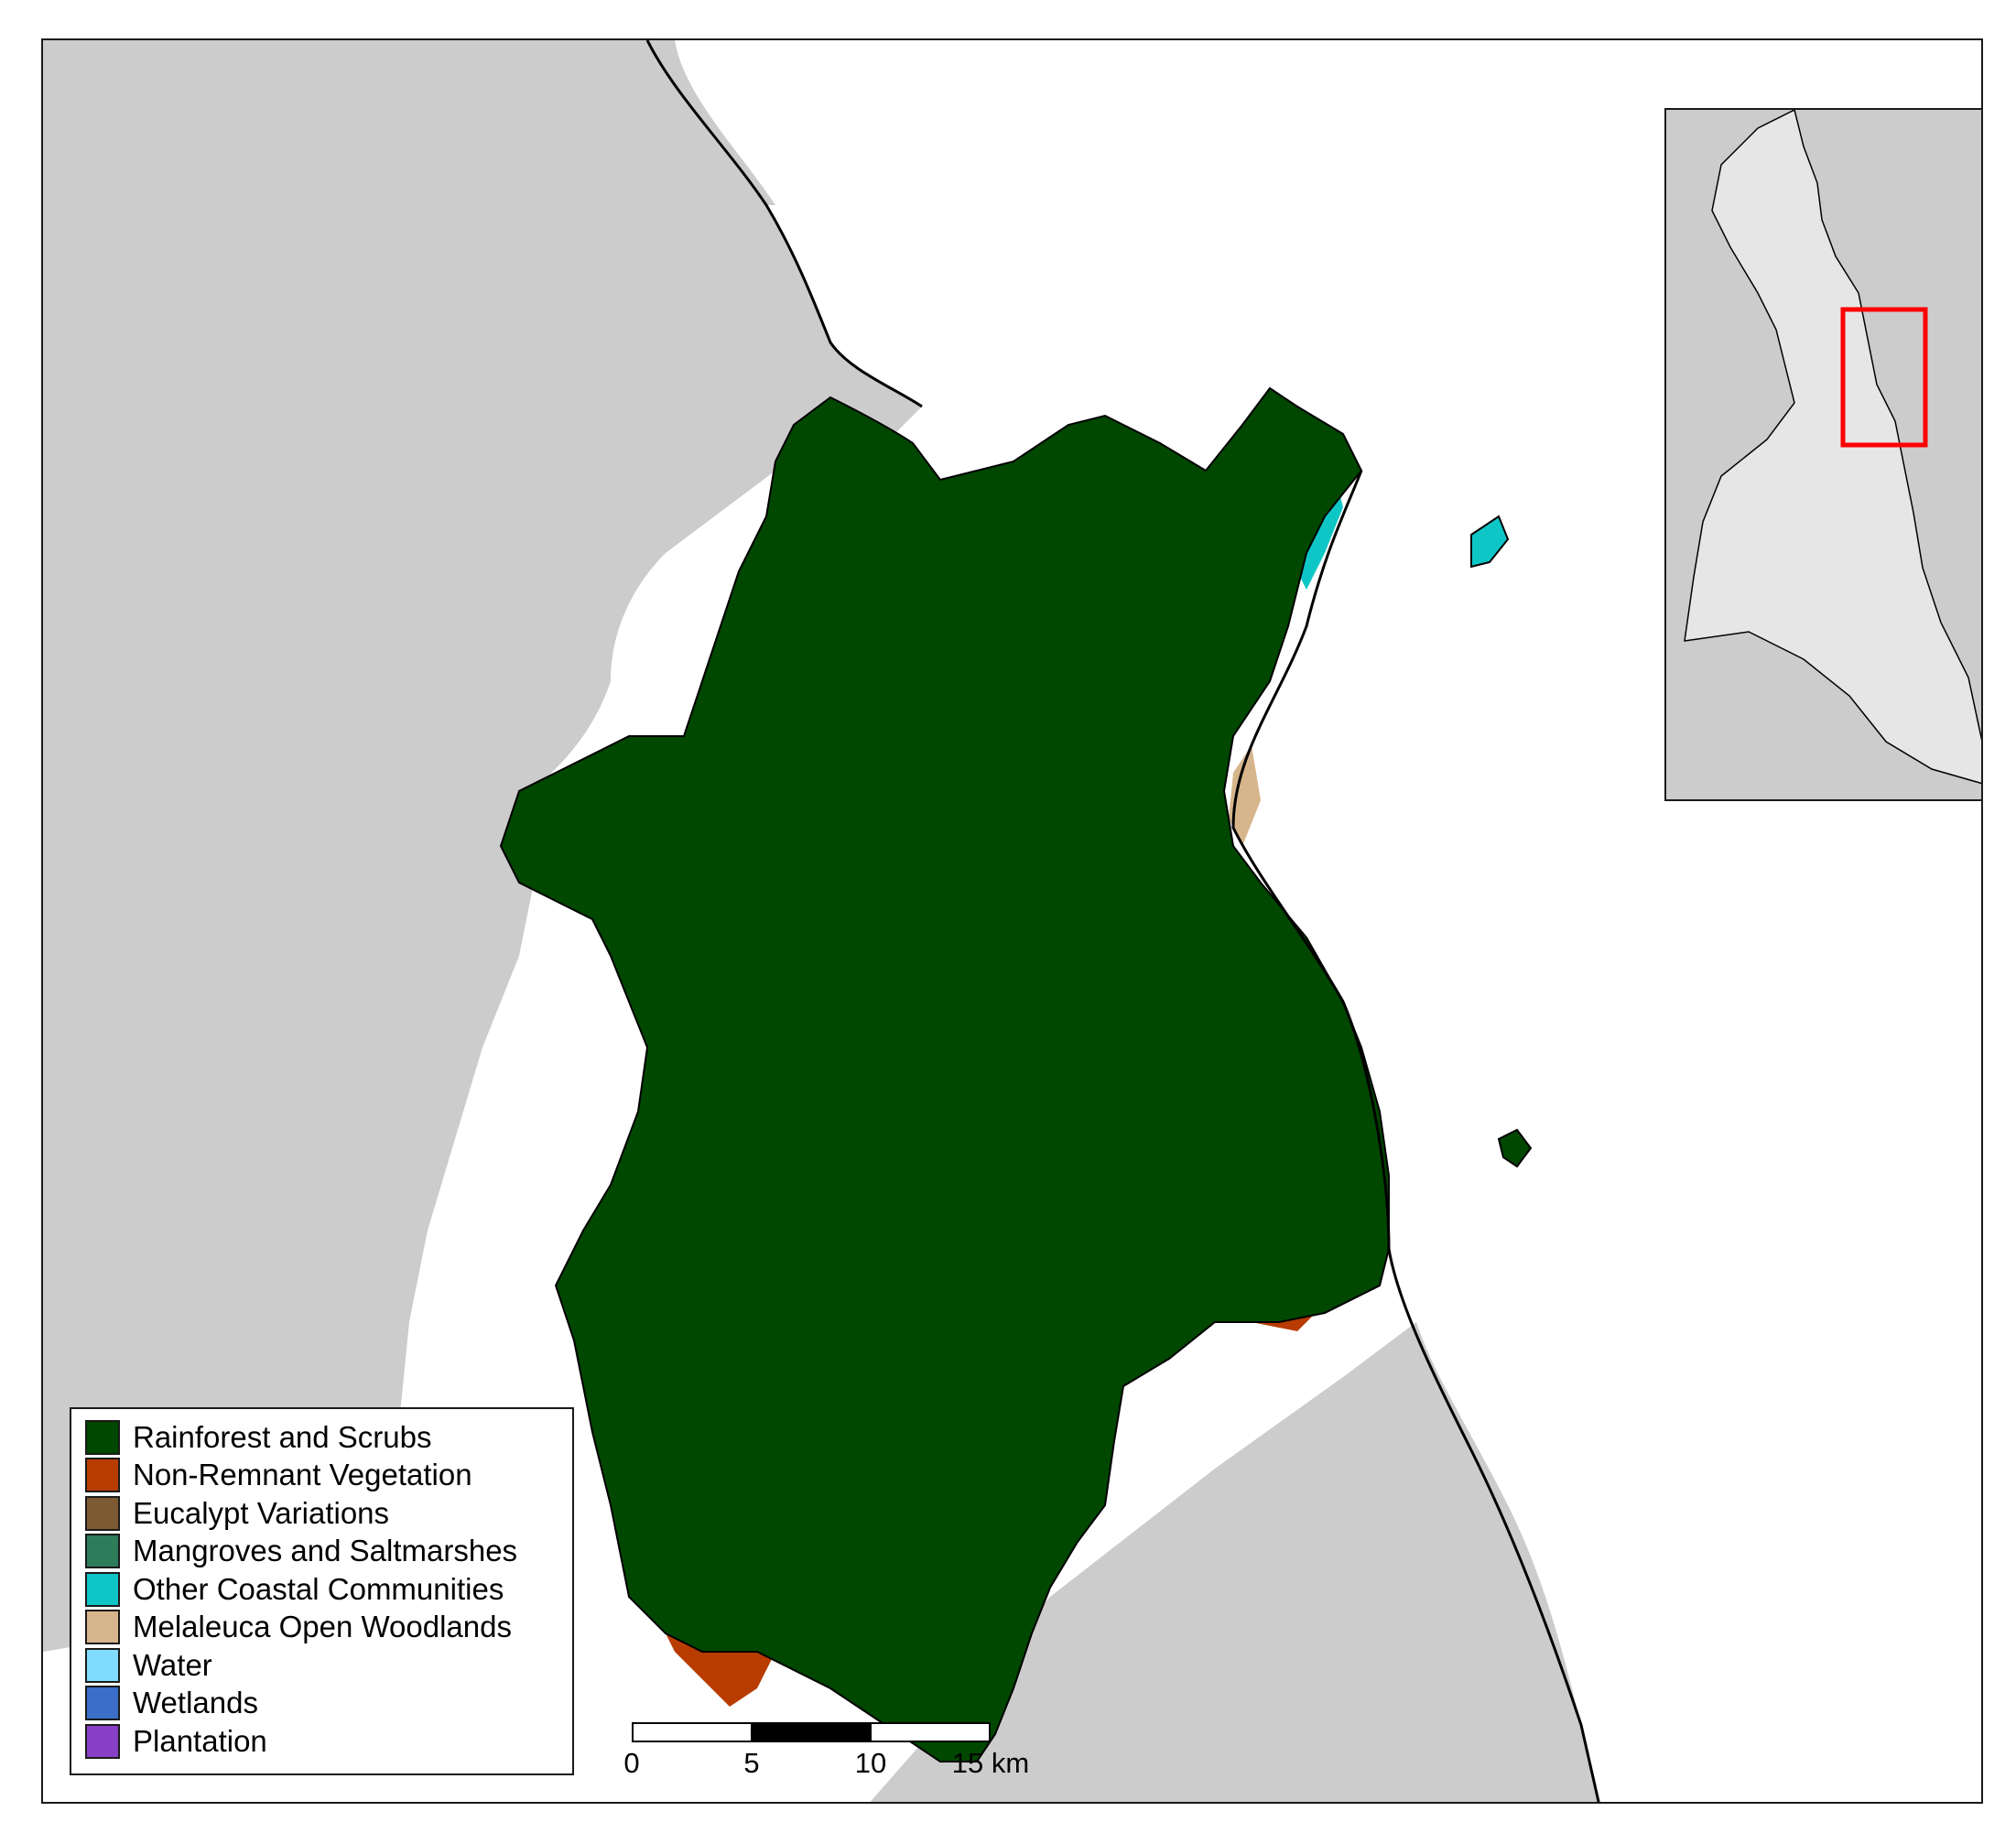 The height and width of the screenshot is (1833, 2016). What do you see at coordinates (631, 1763) in the screenshot?
I see `scale-tick-0: 0` at bounding box center [631, 1763].